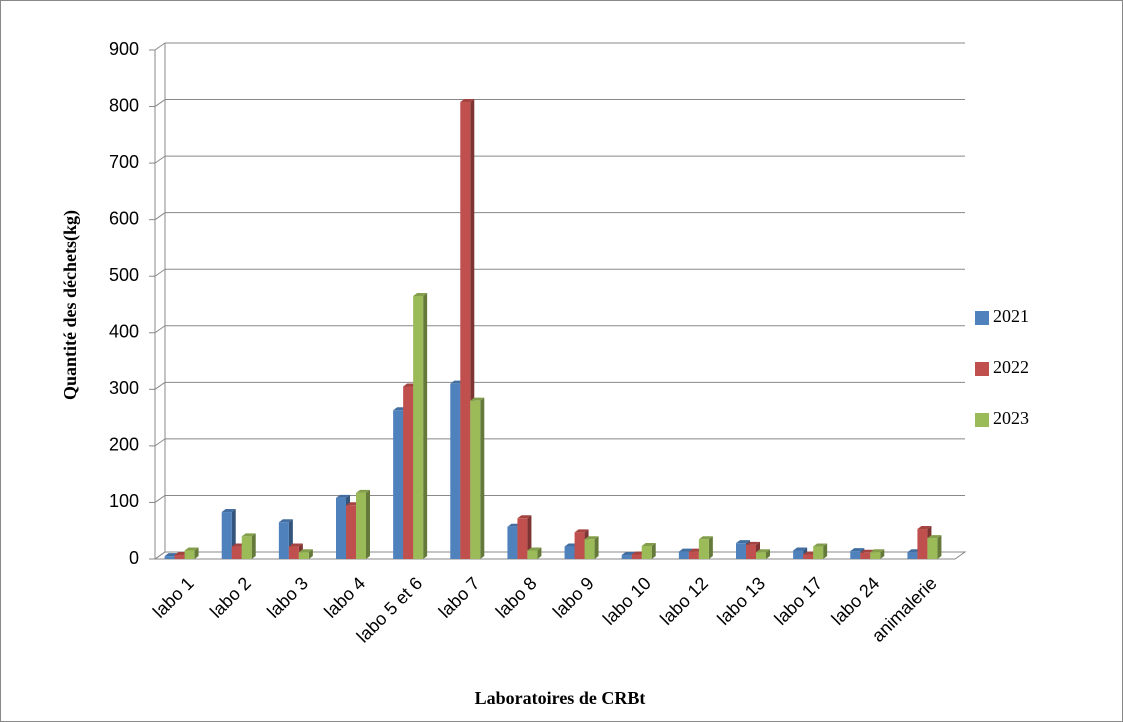 The height and width of the screenshot is (722, 1123). I want to click on y-tick-label: 300, so click(124, 388).